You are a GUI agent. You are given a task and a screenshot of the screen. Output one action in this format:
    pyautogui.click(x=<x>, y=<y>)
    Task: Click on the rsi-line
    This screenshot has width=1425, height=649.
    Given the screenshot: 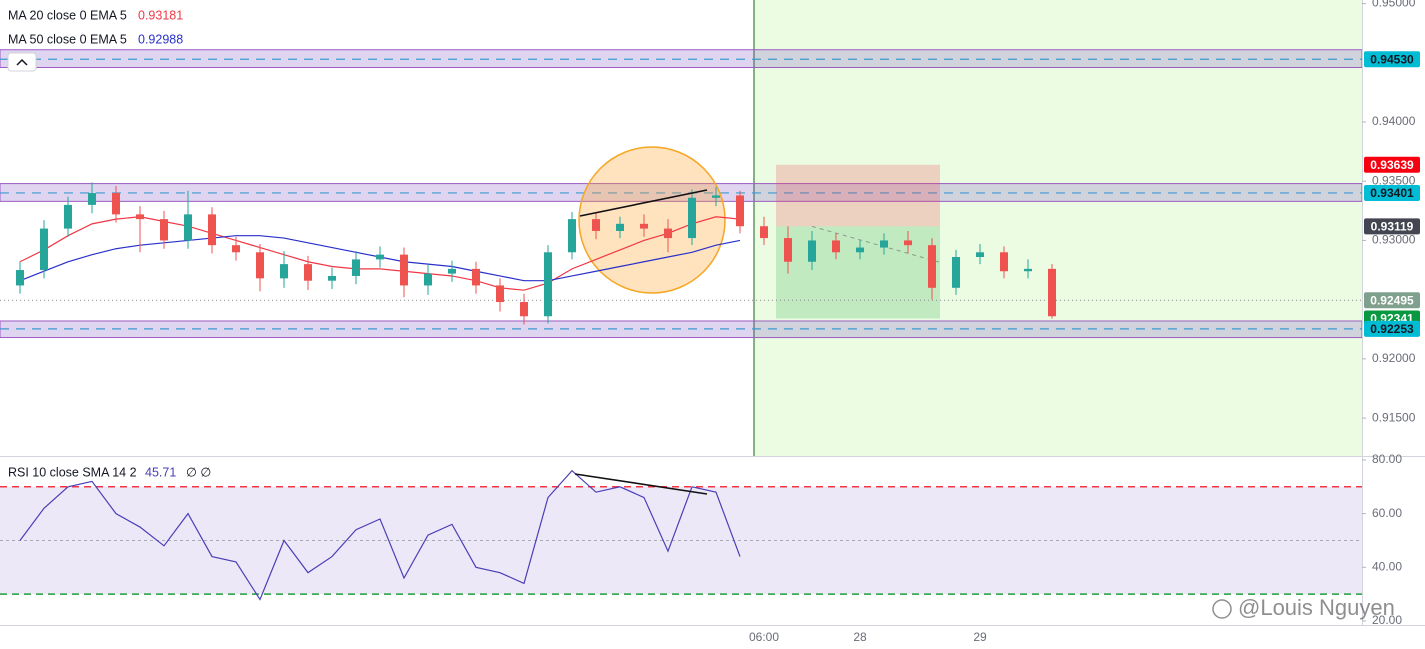 What is the action you would take?
    pyautogui.click(x=380, y=535)
    